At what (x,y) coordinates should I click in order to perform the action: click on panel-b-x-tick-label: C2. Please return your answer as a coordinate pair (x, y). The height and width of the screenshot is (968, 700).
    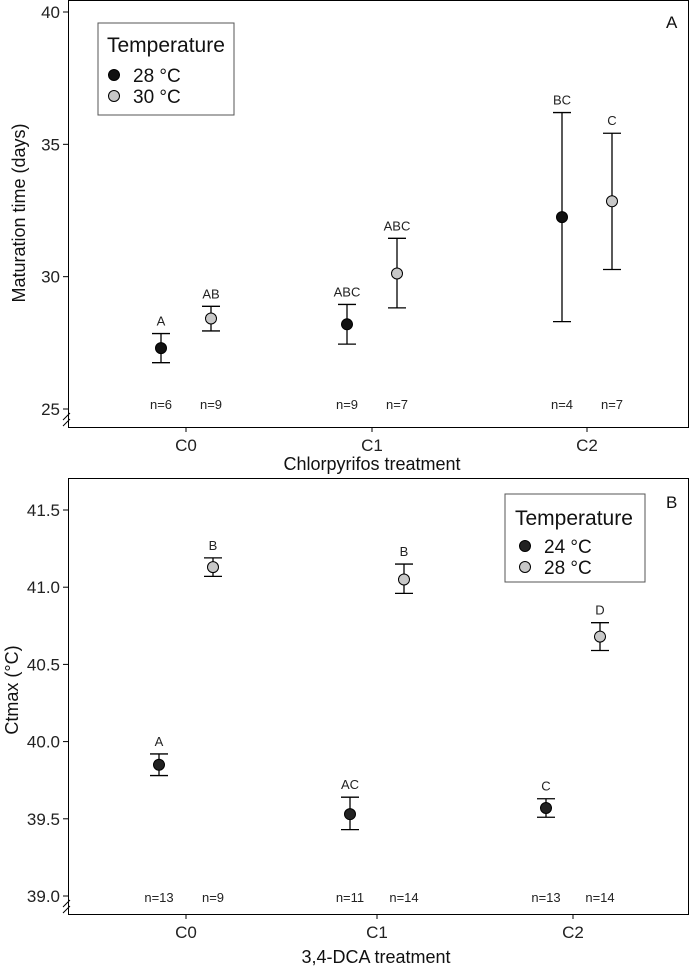
    Looking at the image, I should click on (573, 932).